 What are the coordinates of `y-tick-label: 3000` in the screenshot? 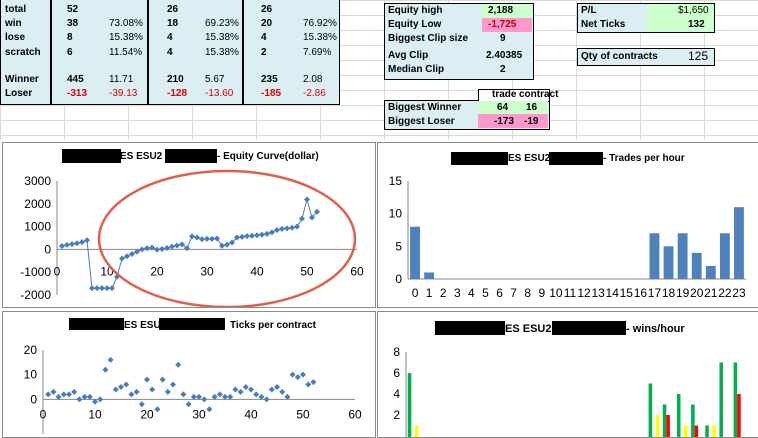 It's located at (37, 181).